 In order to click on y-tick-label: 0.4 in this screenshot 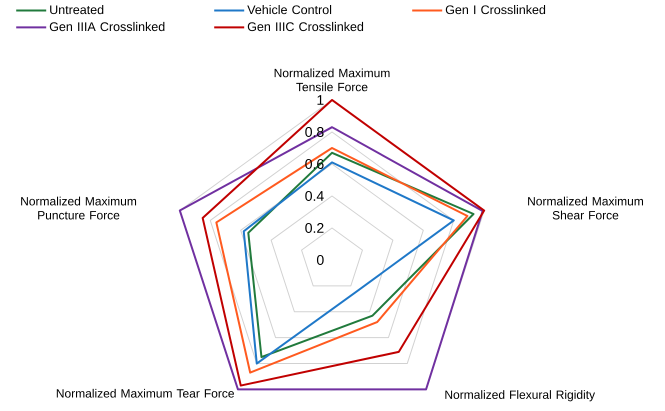, I will do `click(314, 196)`.